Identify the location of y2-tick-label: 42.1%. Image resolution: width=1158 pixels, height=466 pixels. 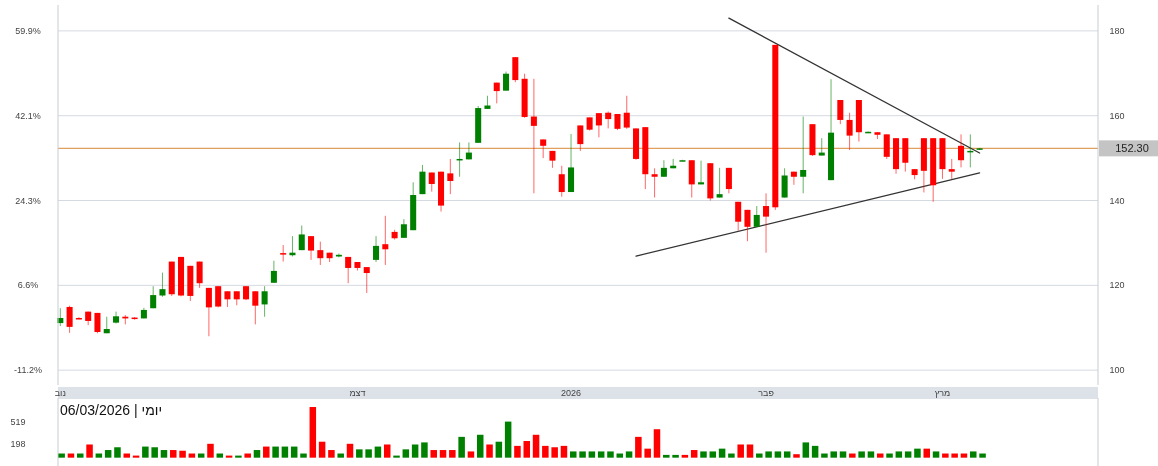
(28, 116).